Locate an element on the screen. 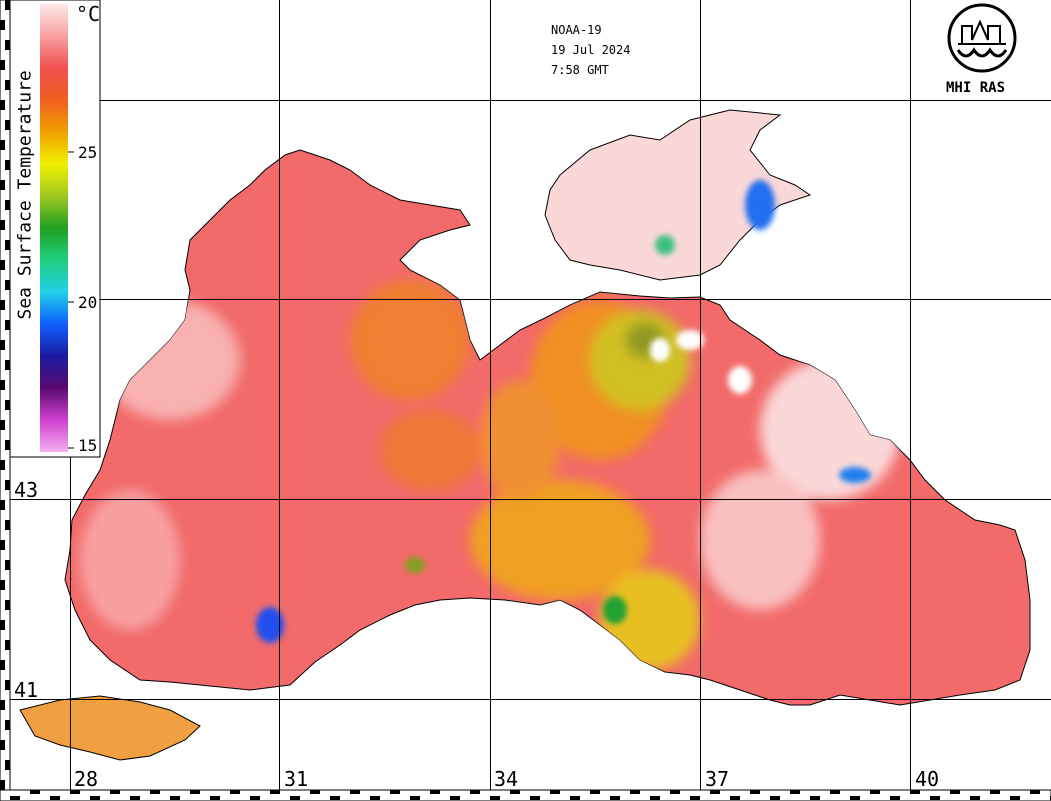 The image size is (1051, 801). logo-label: MHI RAS is located at coordinates (976, 88).